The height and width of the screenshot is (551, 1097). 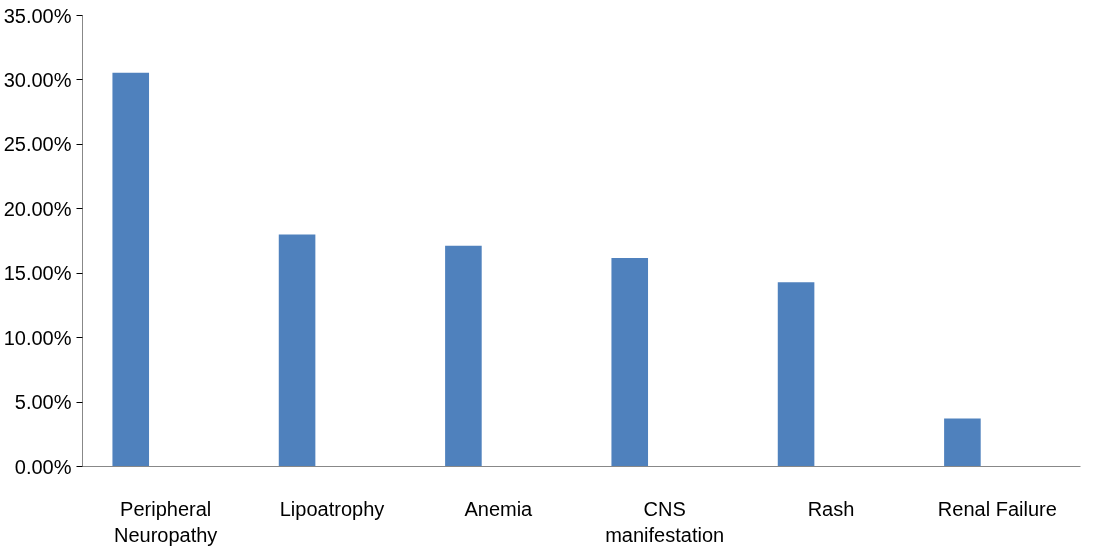 What do you see at coordinates (37, 144) in the screenshot?
I see `y-tick-label: 25.00%` at bounding box center [37, 144].